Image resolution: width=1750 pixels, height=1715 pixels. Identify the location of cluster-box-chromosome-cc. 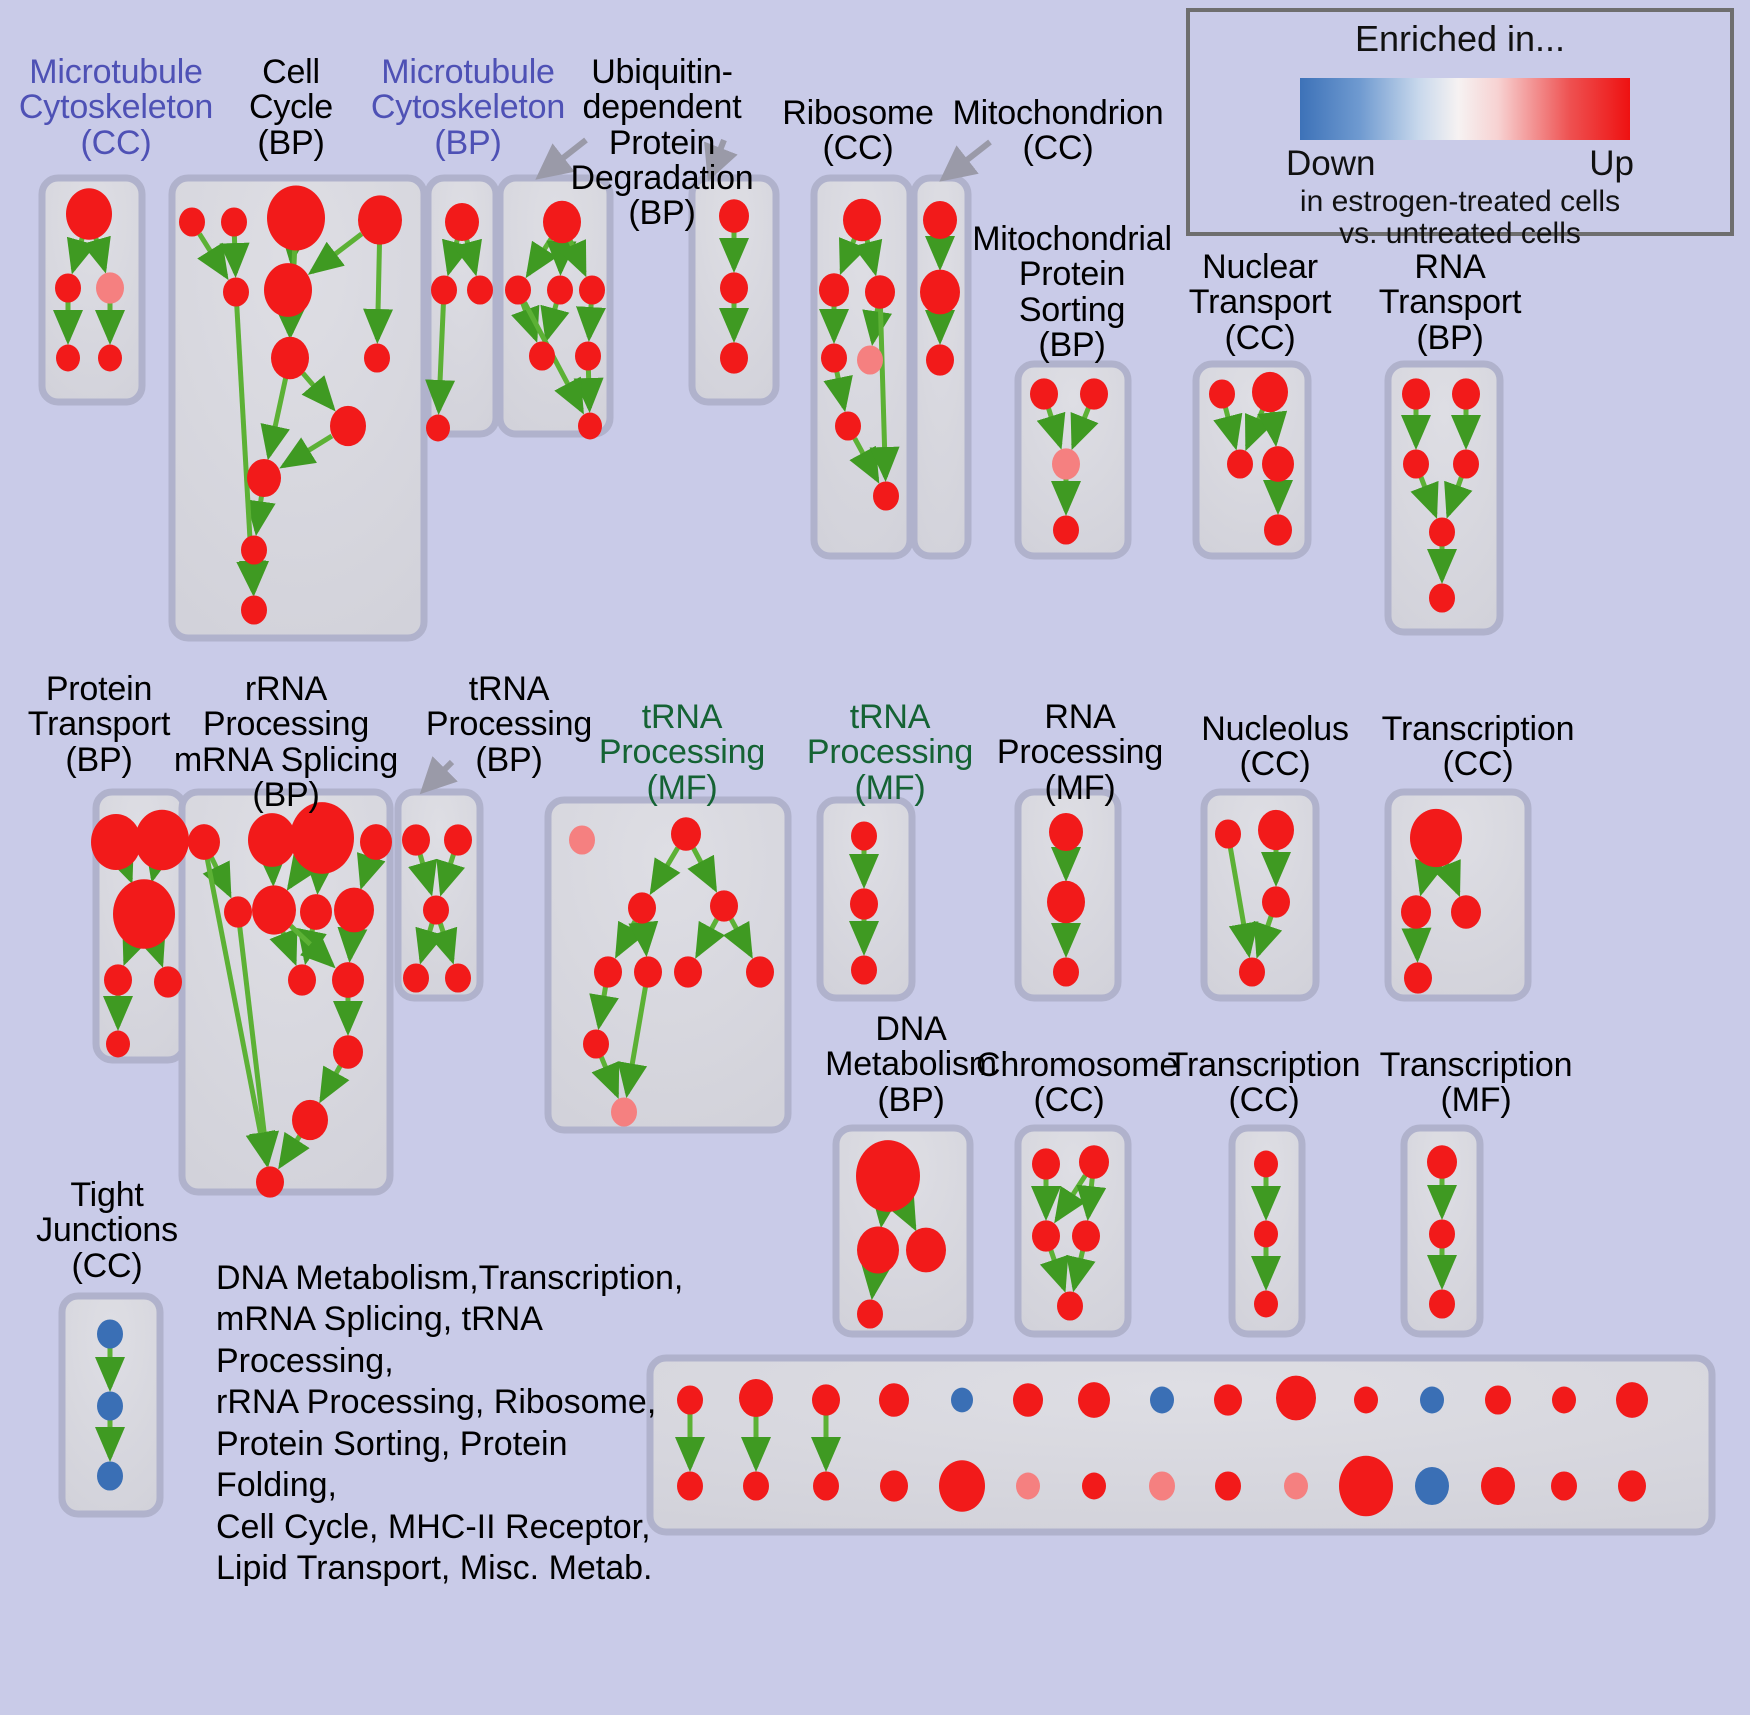
(1073, 1231).